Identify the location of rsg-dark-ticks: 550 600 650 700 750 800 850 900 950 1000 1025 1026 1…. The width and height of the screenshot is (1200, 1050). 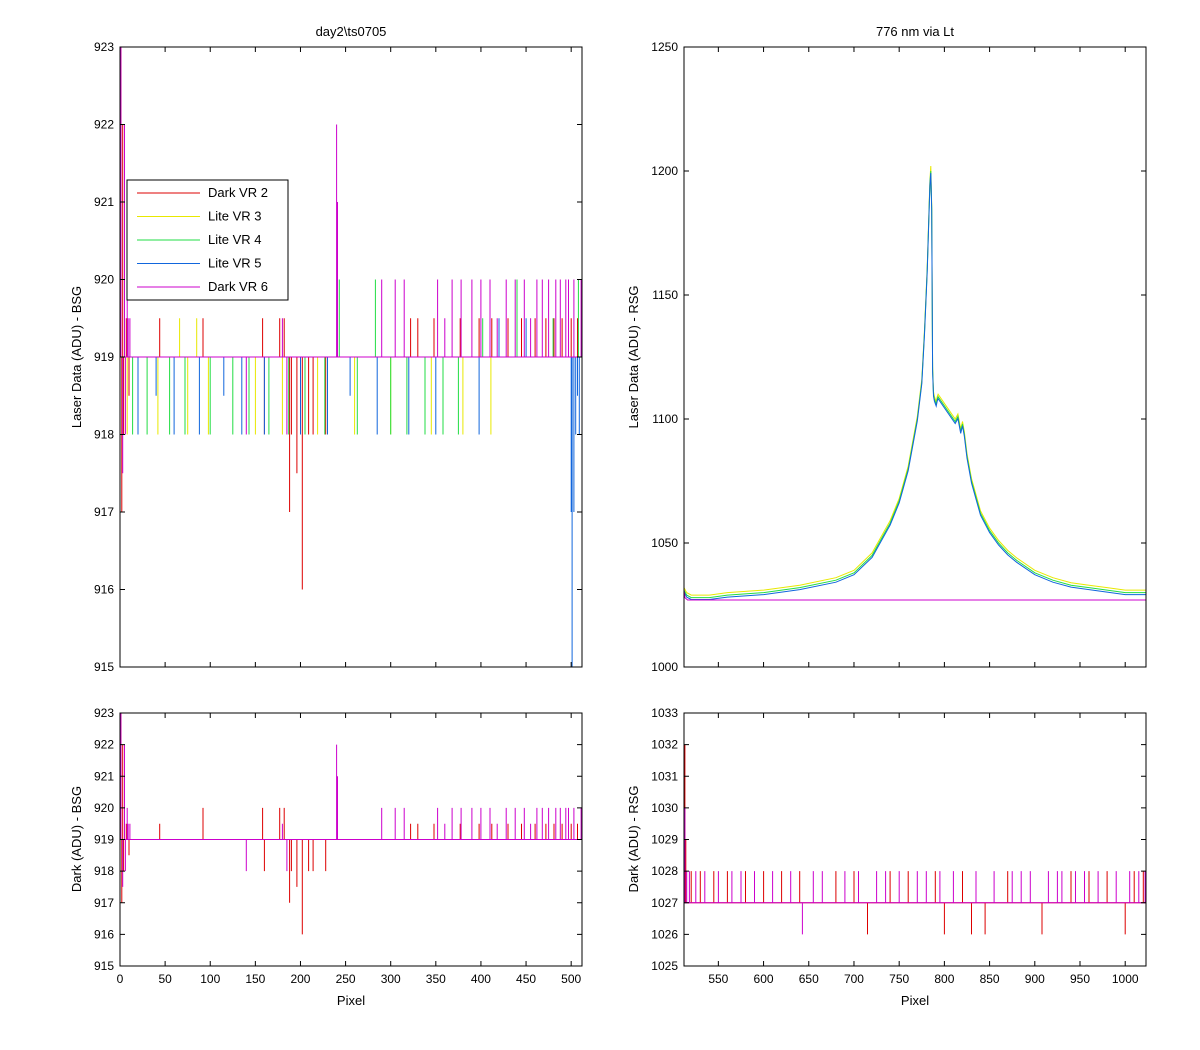
(898, 846).